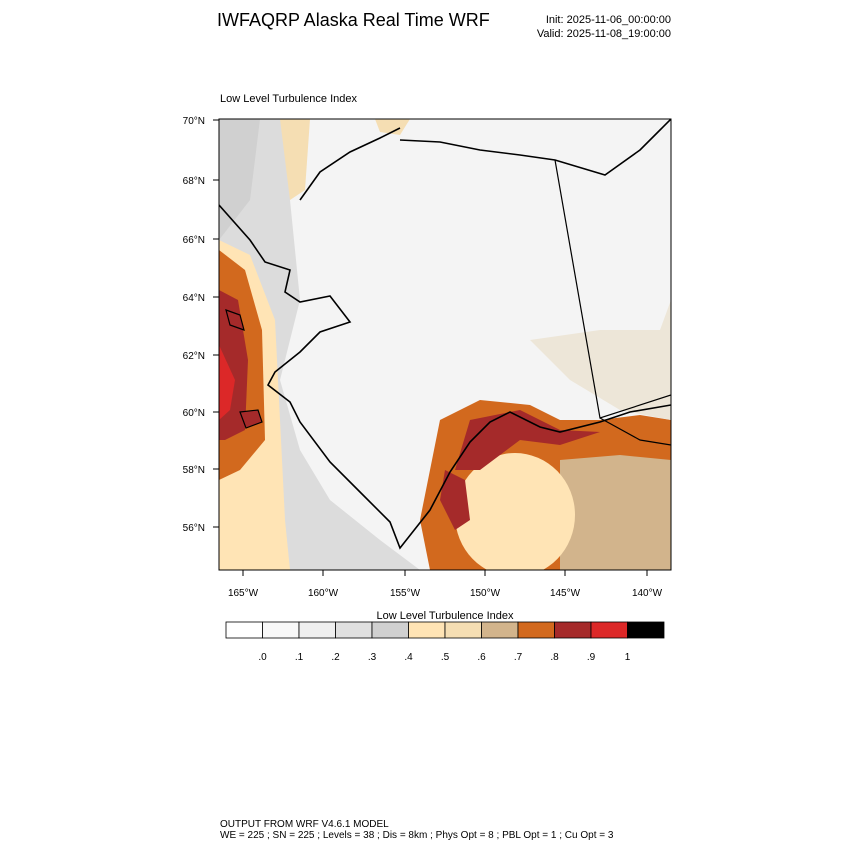  What do you see at coordinates (194, 413) in the screenshot?
I see `lat-label: 60°N` at bounding box center [194, 413].